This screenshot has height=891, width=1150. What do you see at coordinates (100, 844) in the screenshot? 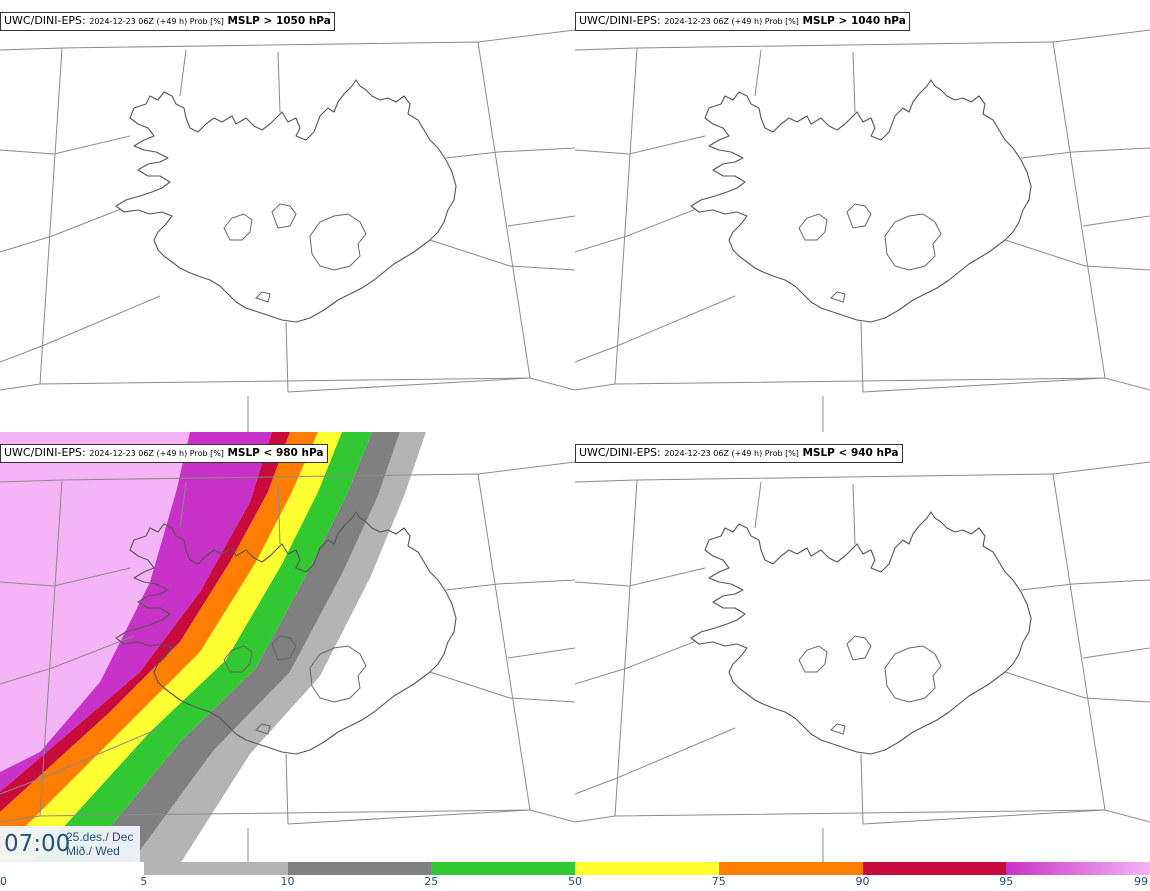
I see `valid-date: 25.des./ Dec Mið./ Wed` at bounding box center [100, 844].